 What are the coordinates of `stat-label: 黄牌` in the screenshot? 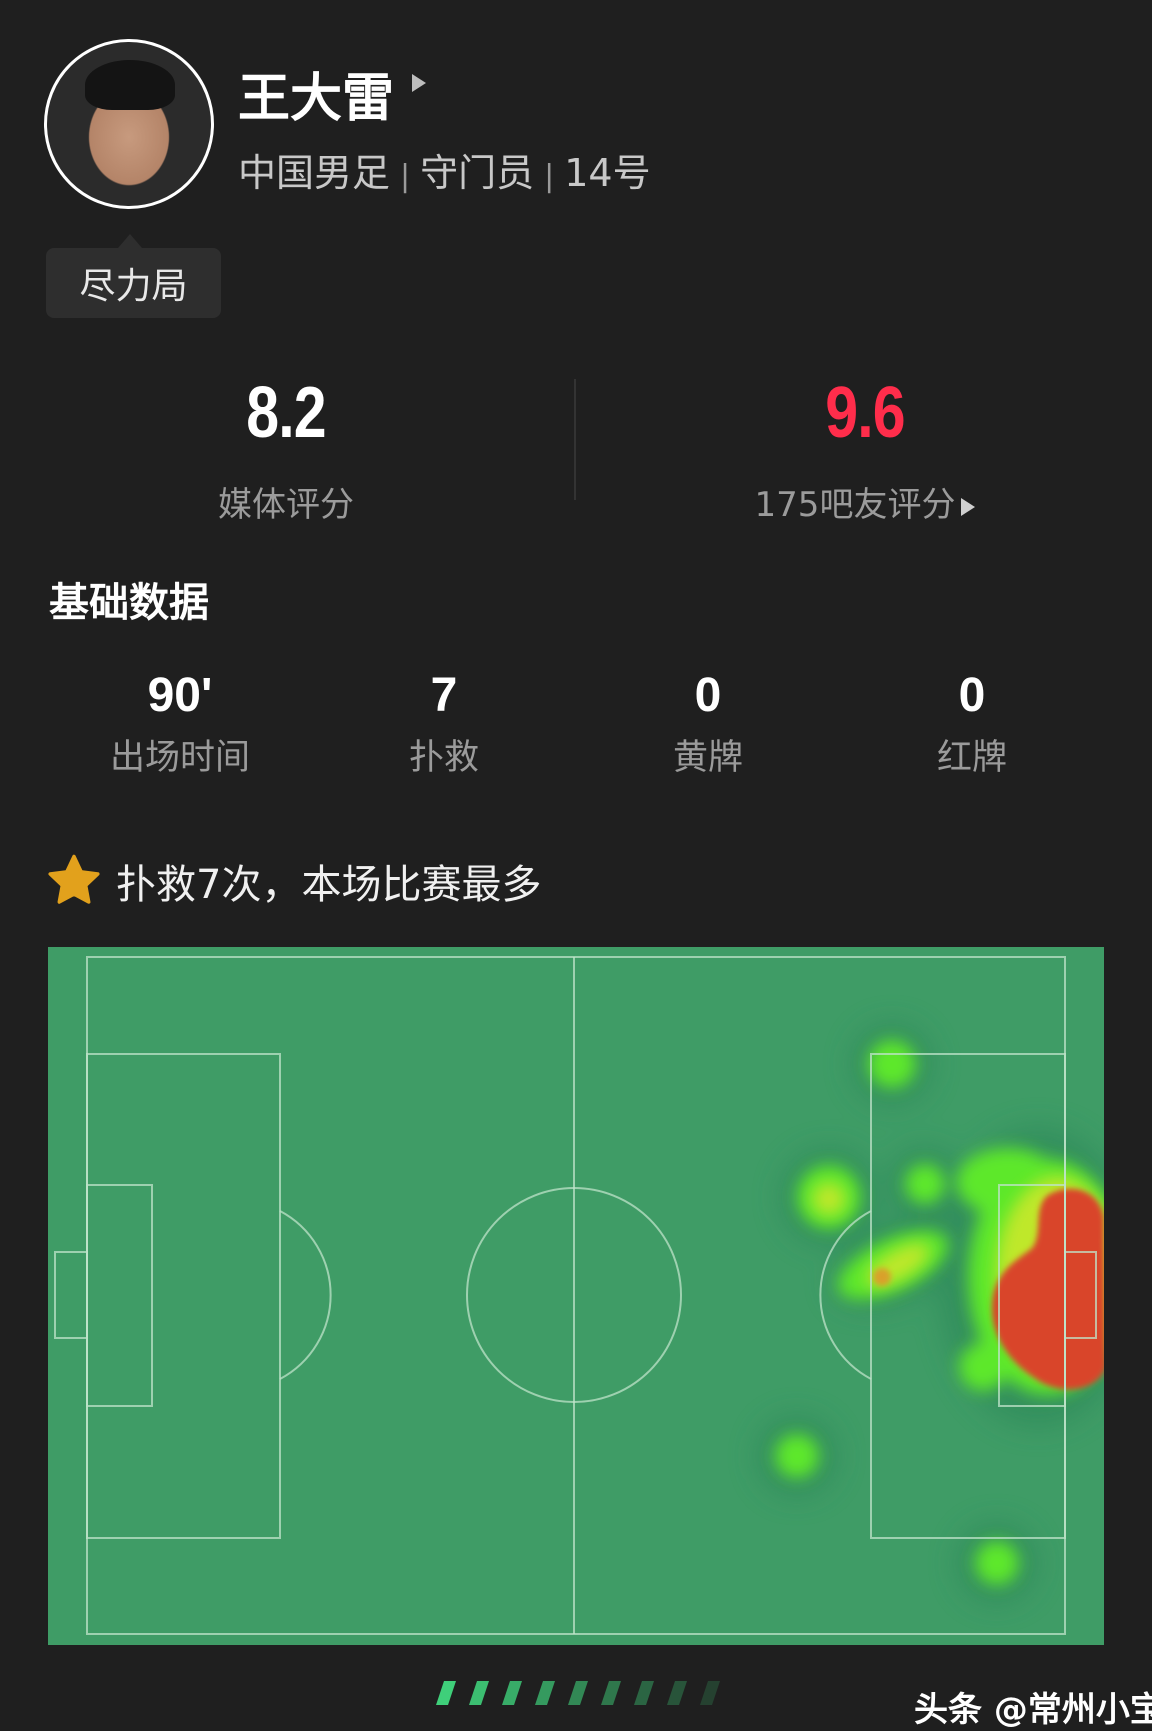 It's located at (707, 758).